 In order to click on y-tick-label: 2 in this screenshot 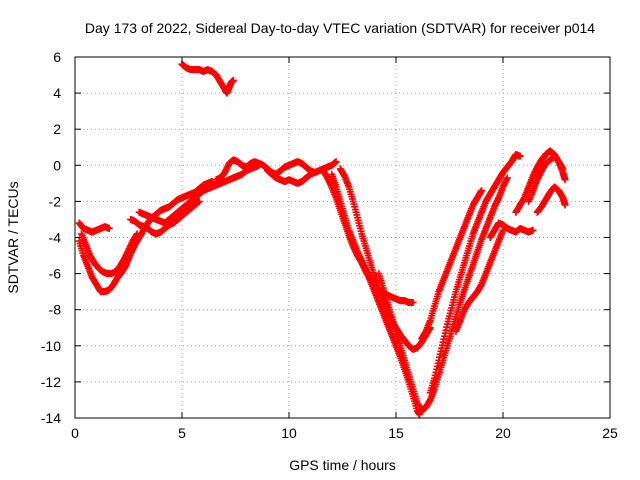, I will do `click(57, 129)`.